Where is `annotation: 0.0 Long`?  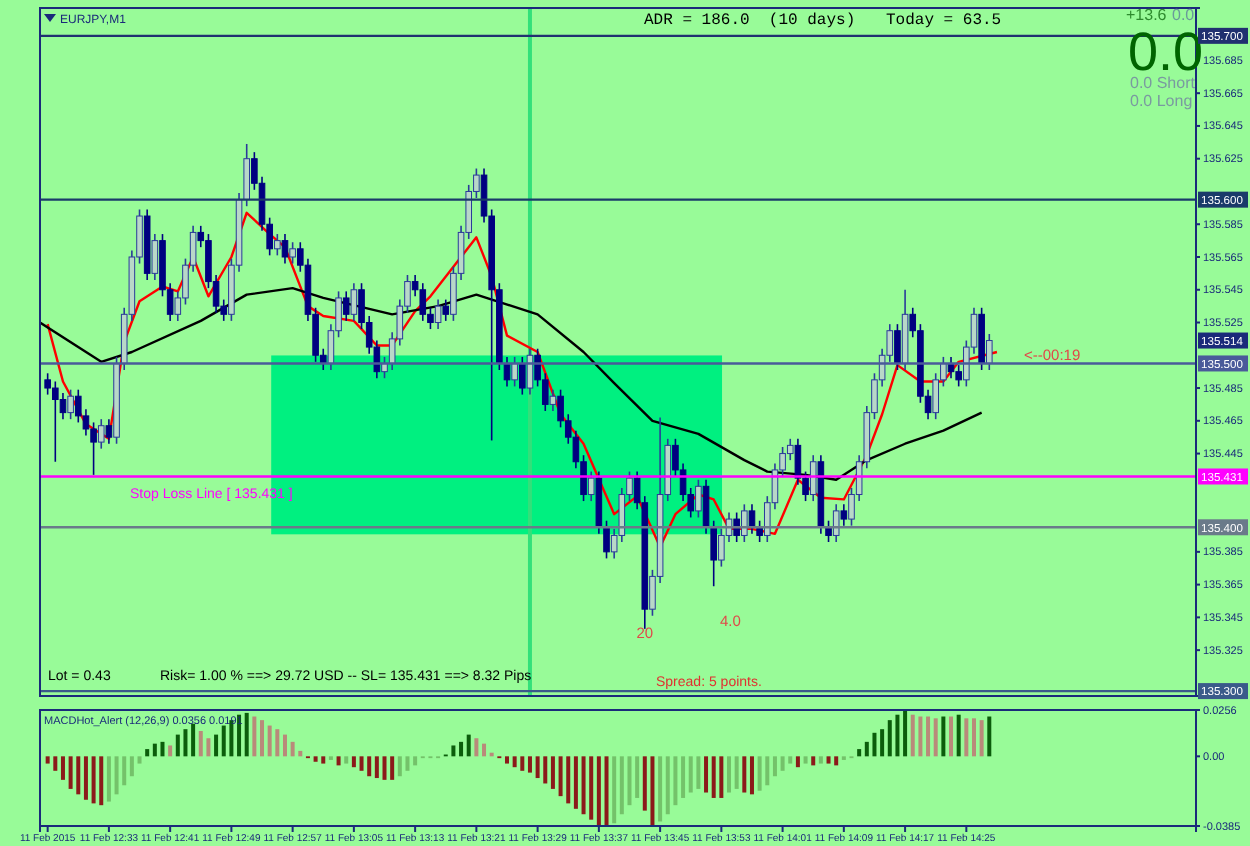 annotation: 0.0 Long is located at coordinates (1161, 101).